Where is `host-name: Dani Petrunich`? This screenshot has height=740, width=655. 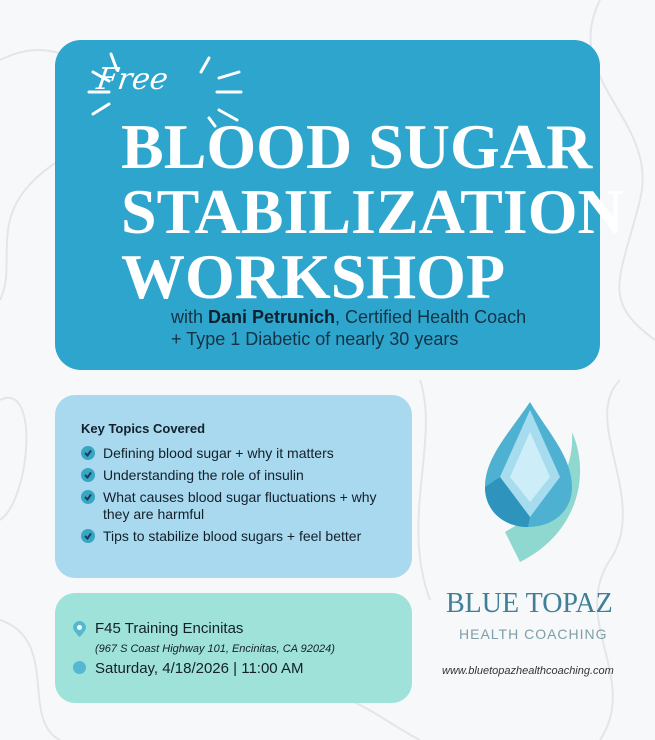
host-name: Dani Petrunich is located at coordinates (272, 317).